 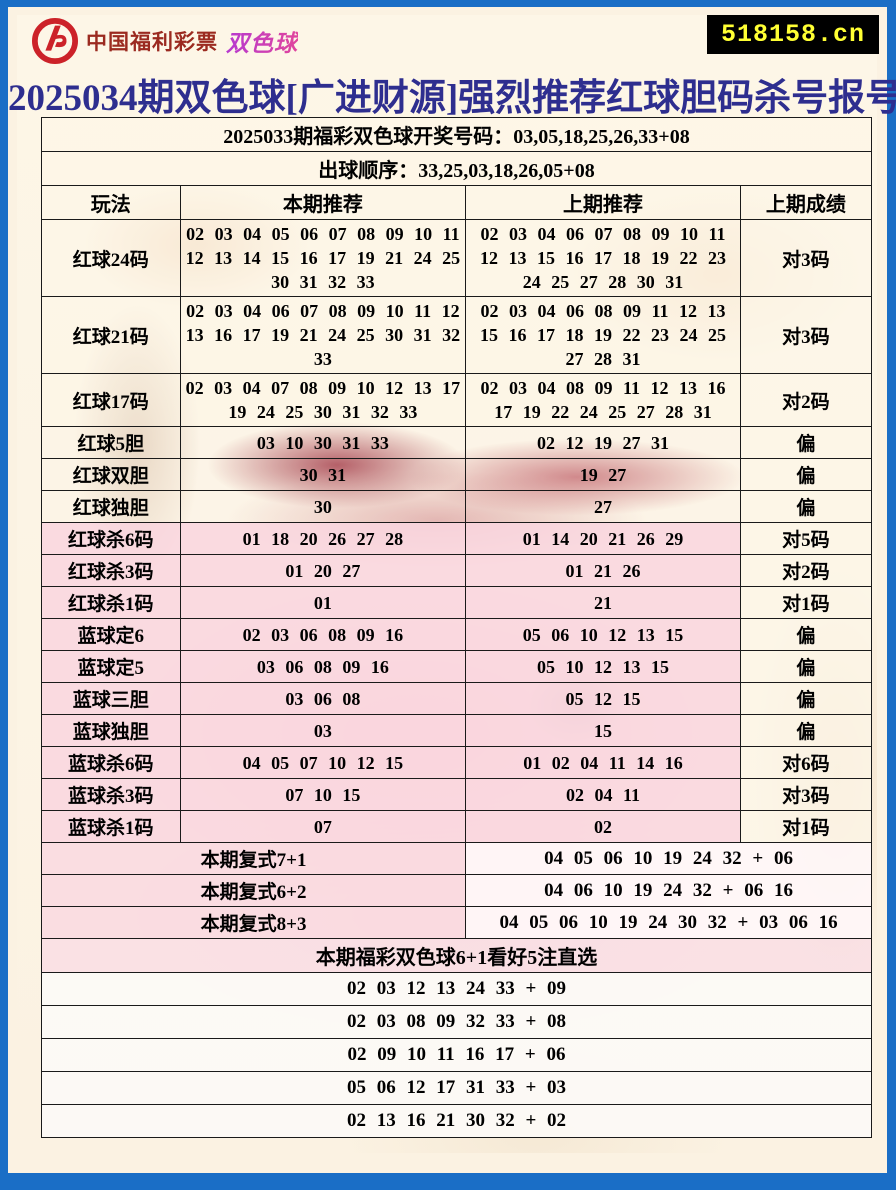 What do you see at coordinates (603, 730) in the screenshot?
I see `previous-numbers: 15` at bounding box center [603, 730].